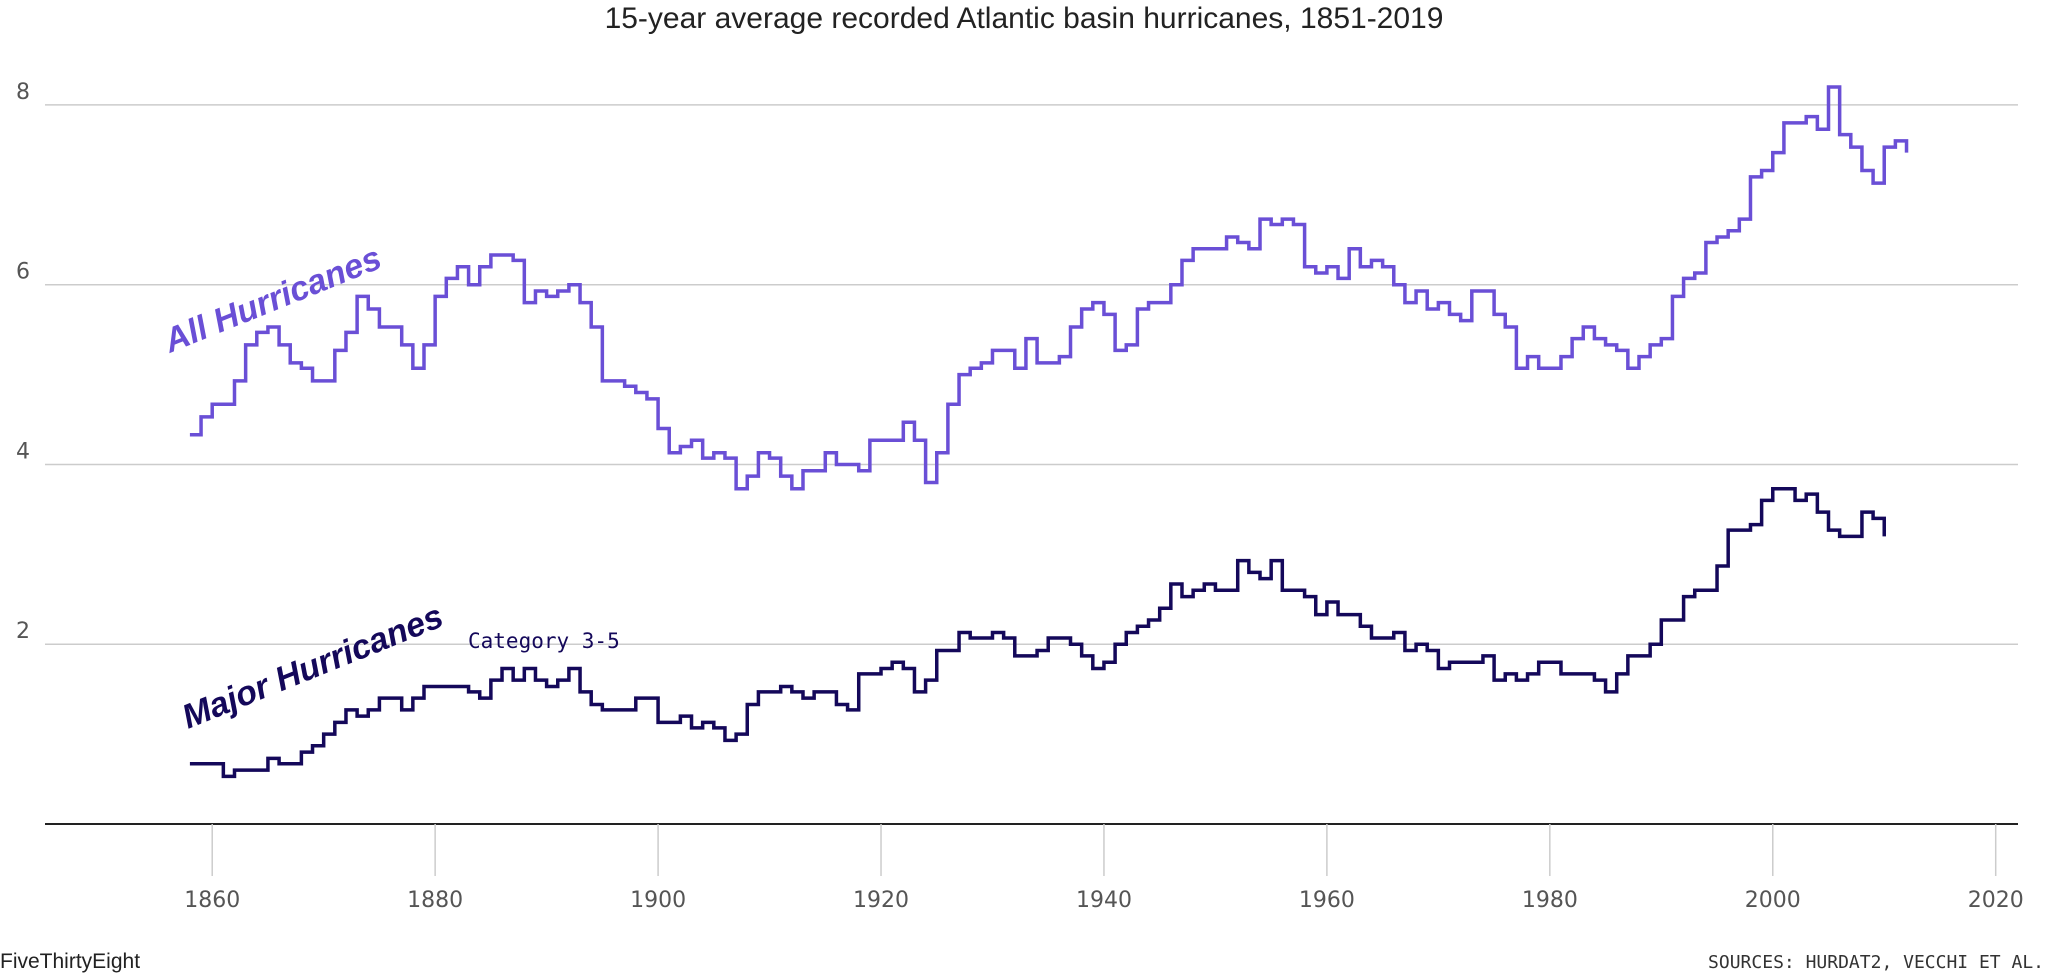  Describe the element at coordinates (544, 641) in the screenshot. I see `major-hurricanes-sublabel: Category 3-5` at that location.